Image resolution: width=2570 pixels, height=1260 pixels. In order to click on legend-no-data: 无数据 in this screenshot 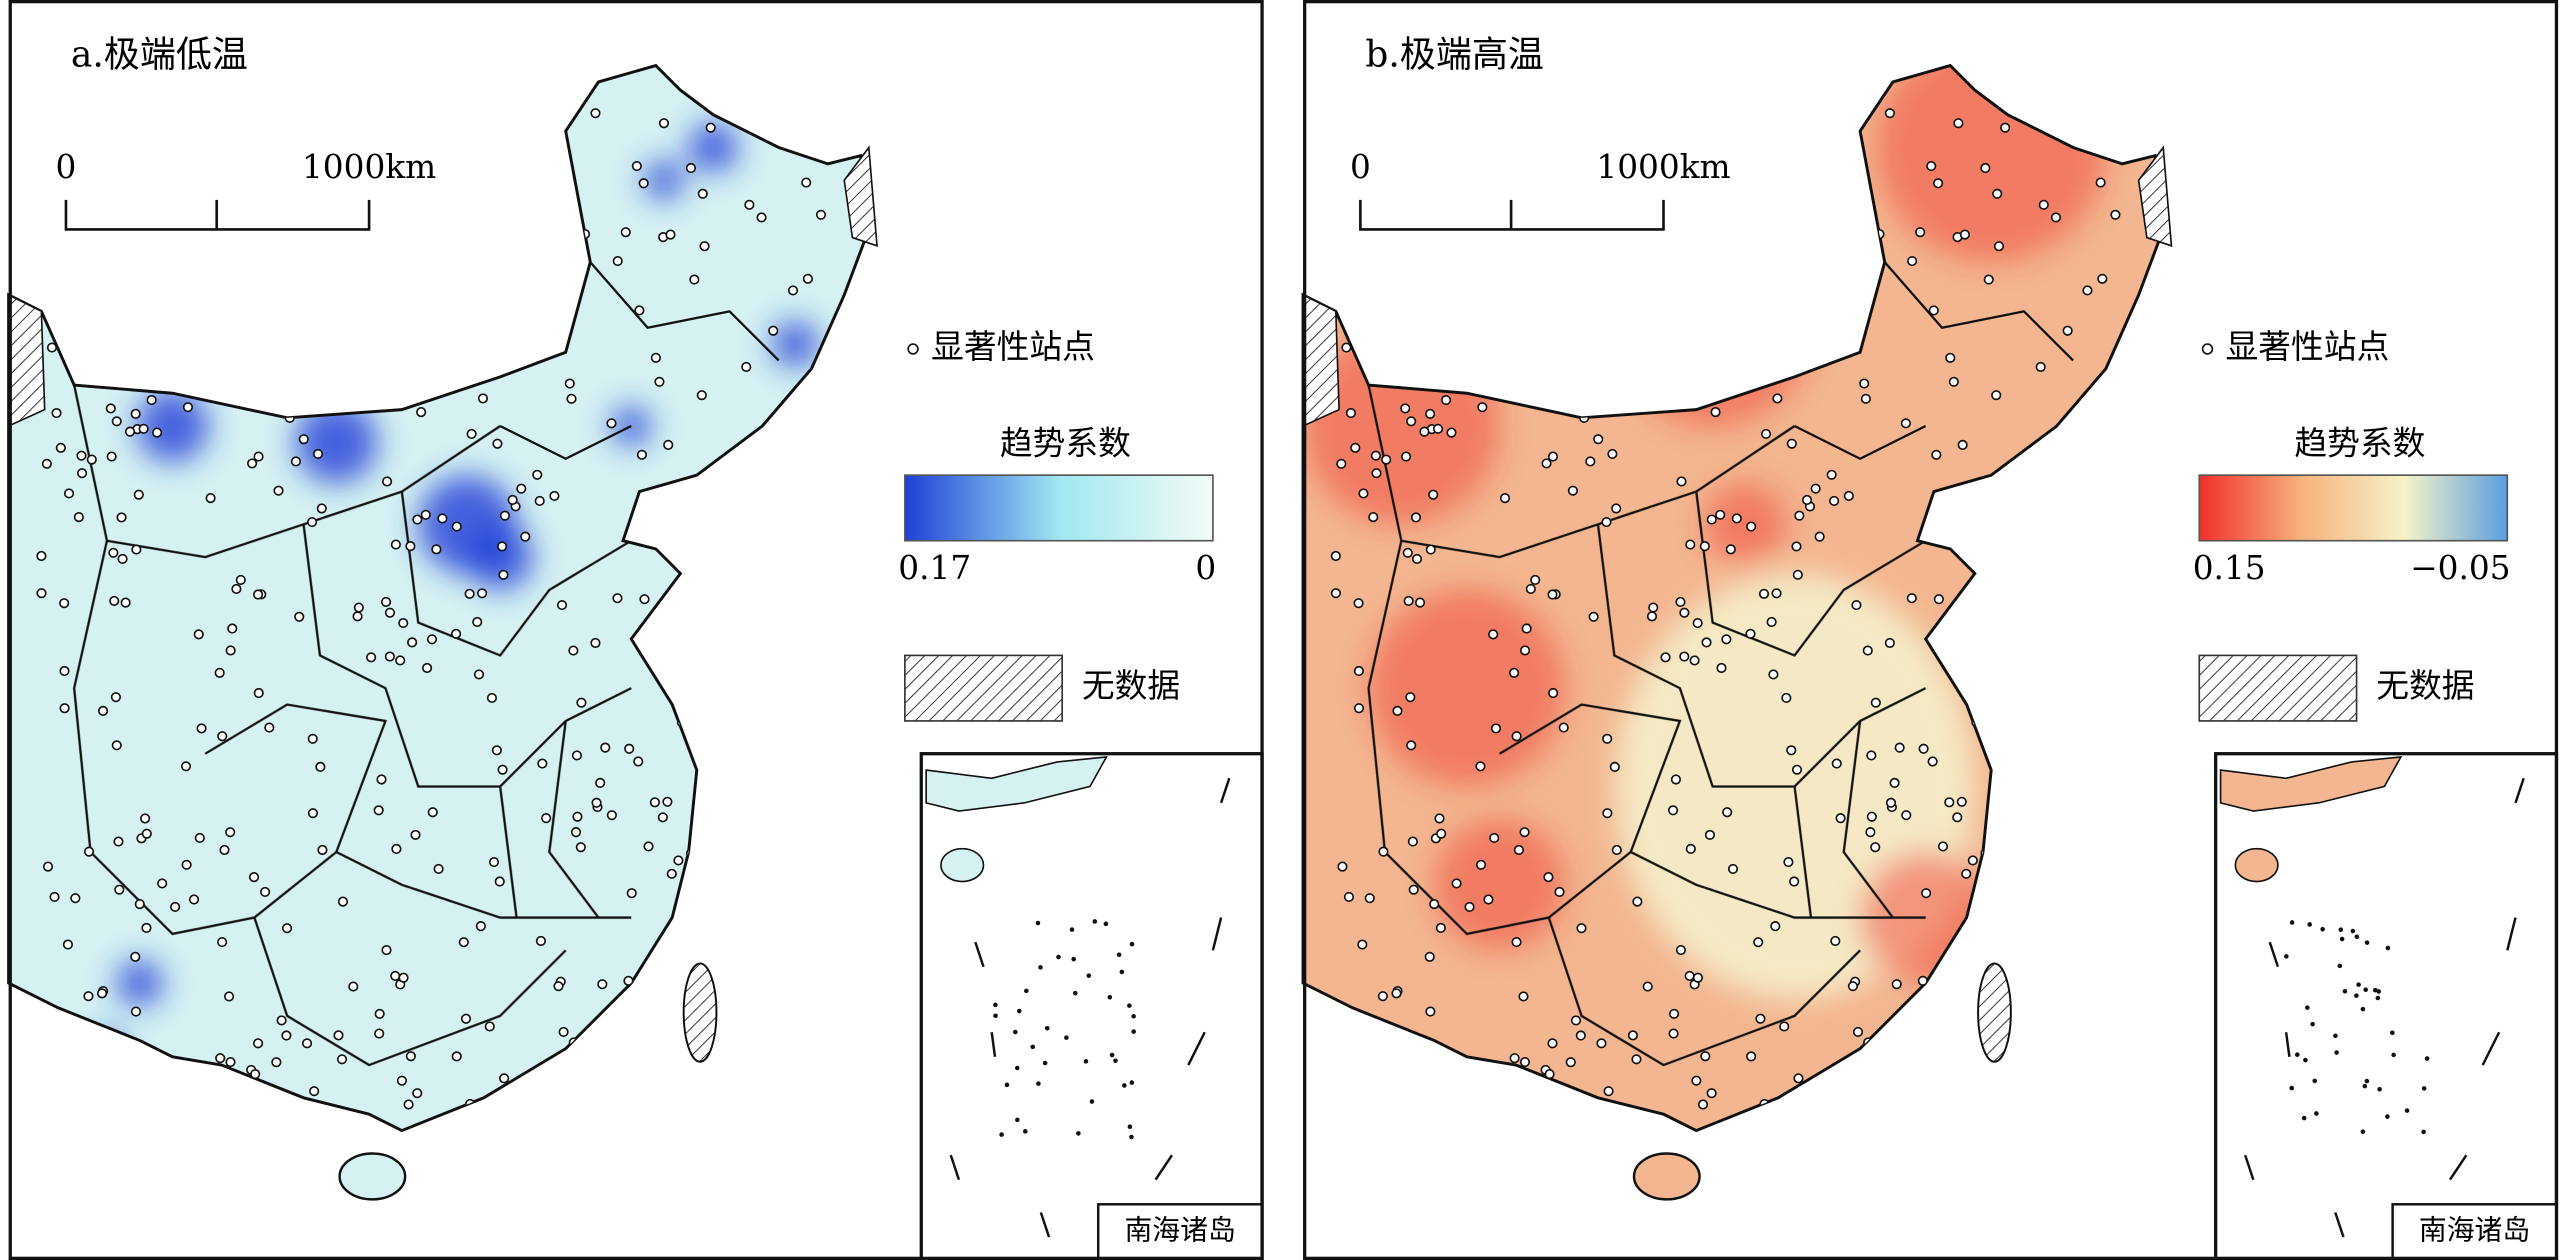, I will do `click(2425, 686)`.